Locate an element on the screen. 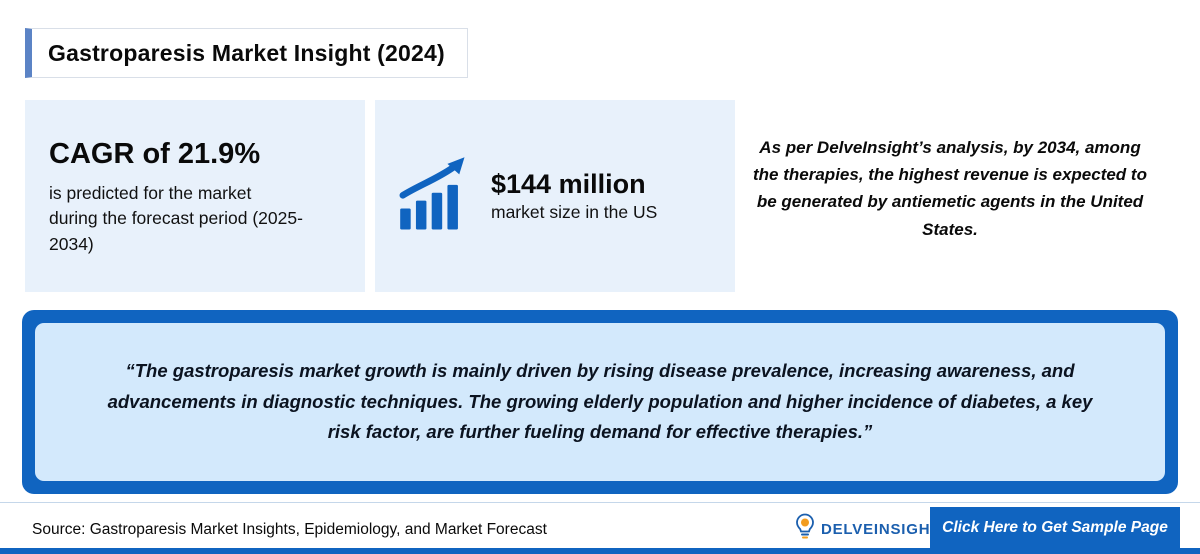 Image resolution: width=1200 pixels, height=554 pixels. delveinsight-logo: DelveInsight is located at coordinates (867, 529).